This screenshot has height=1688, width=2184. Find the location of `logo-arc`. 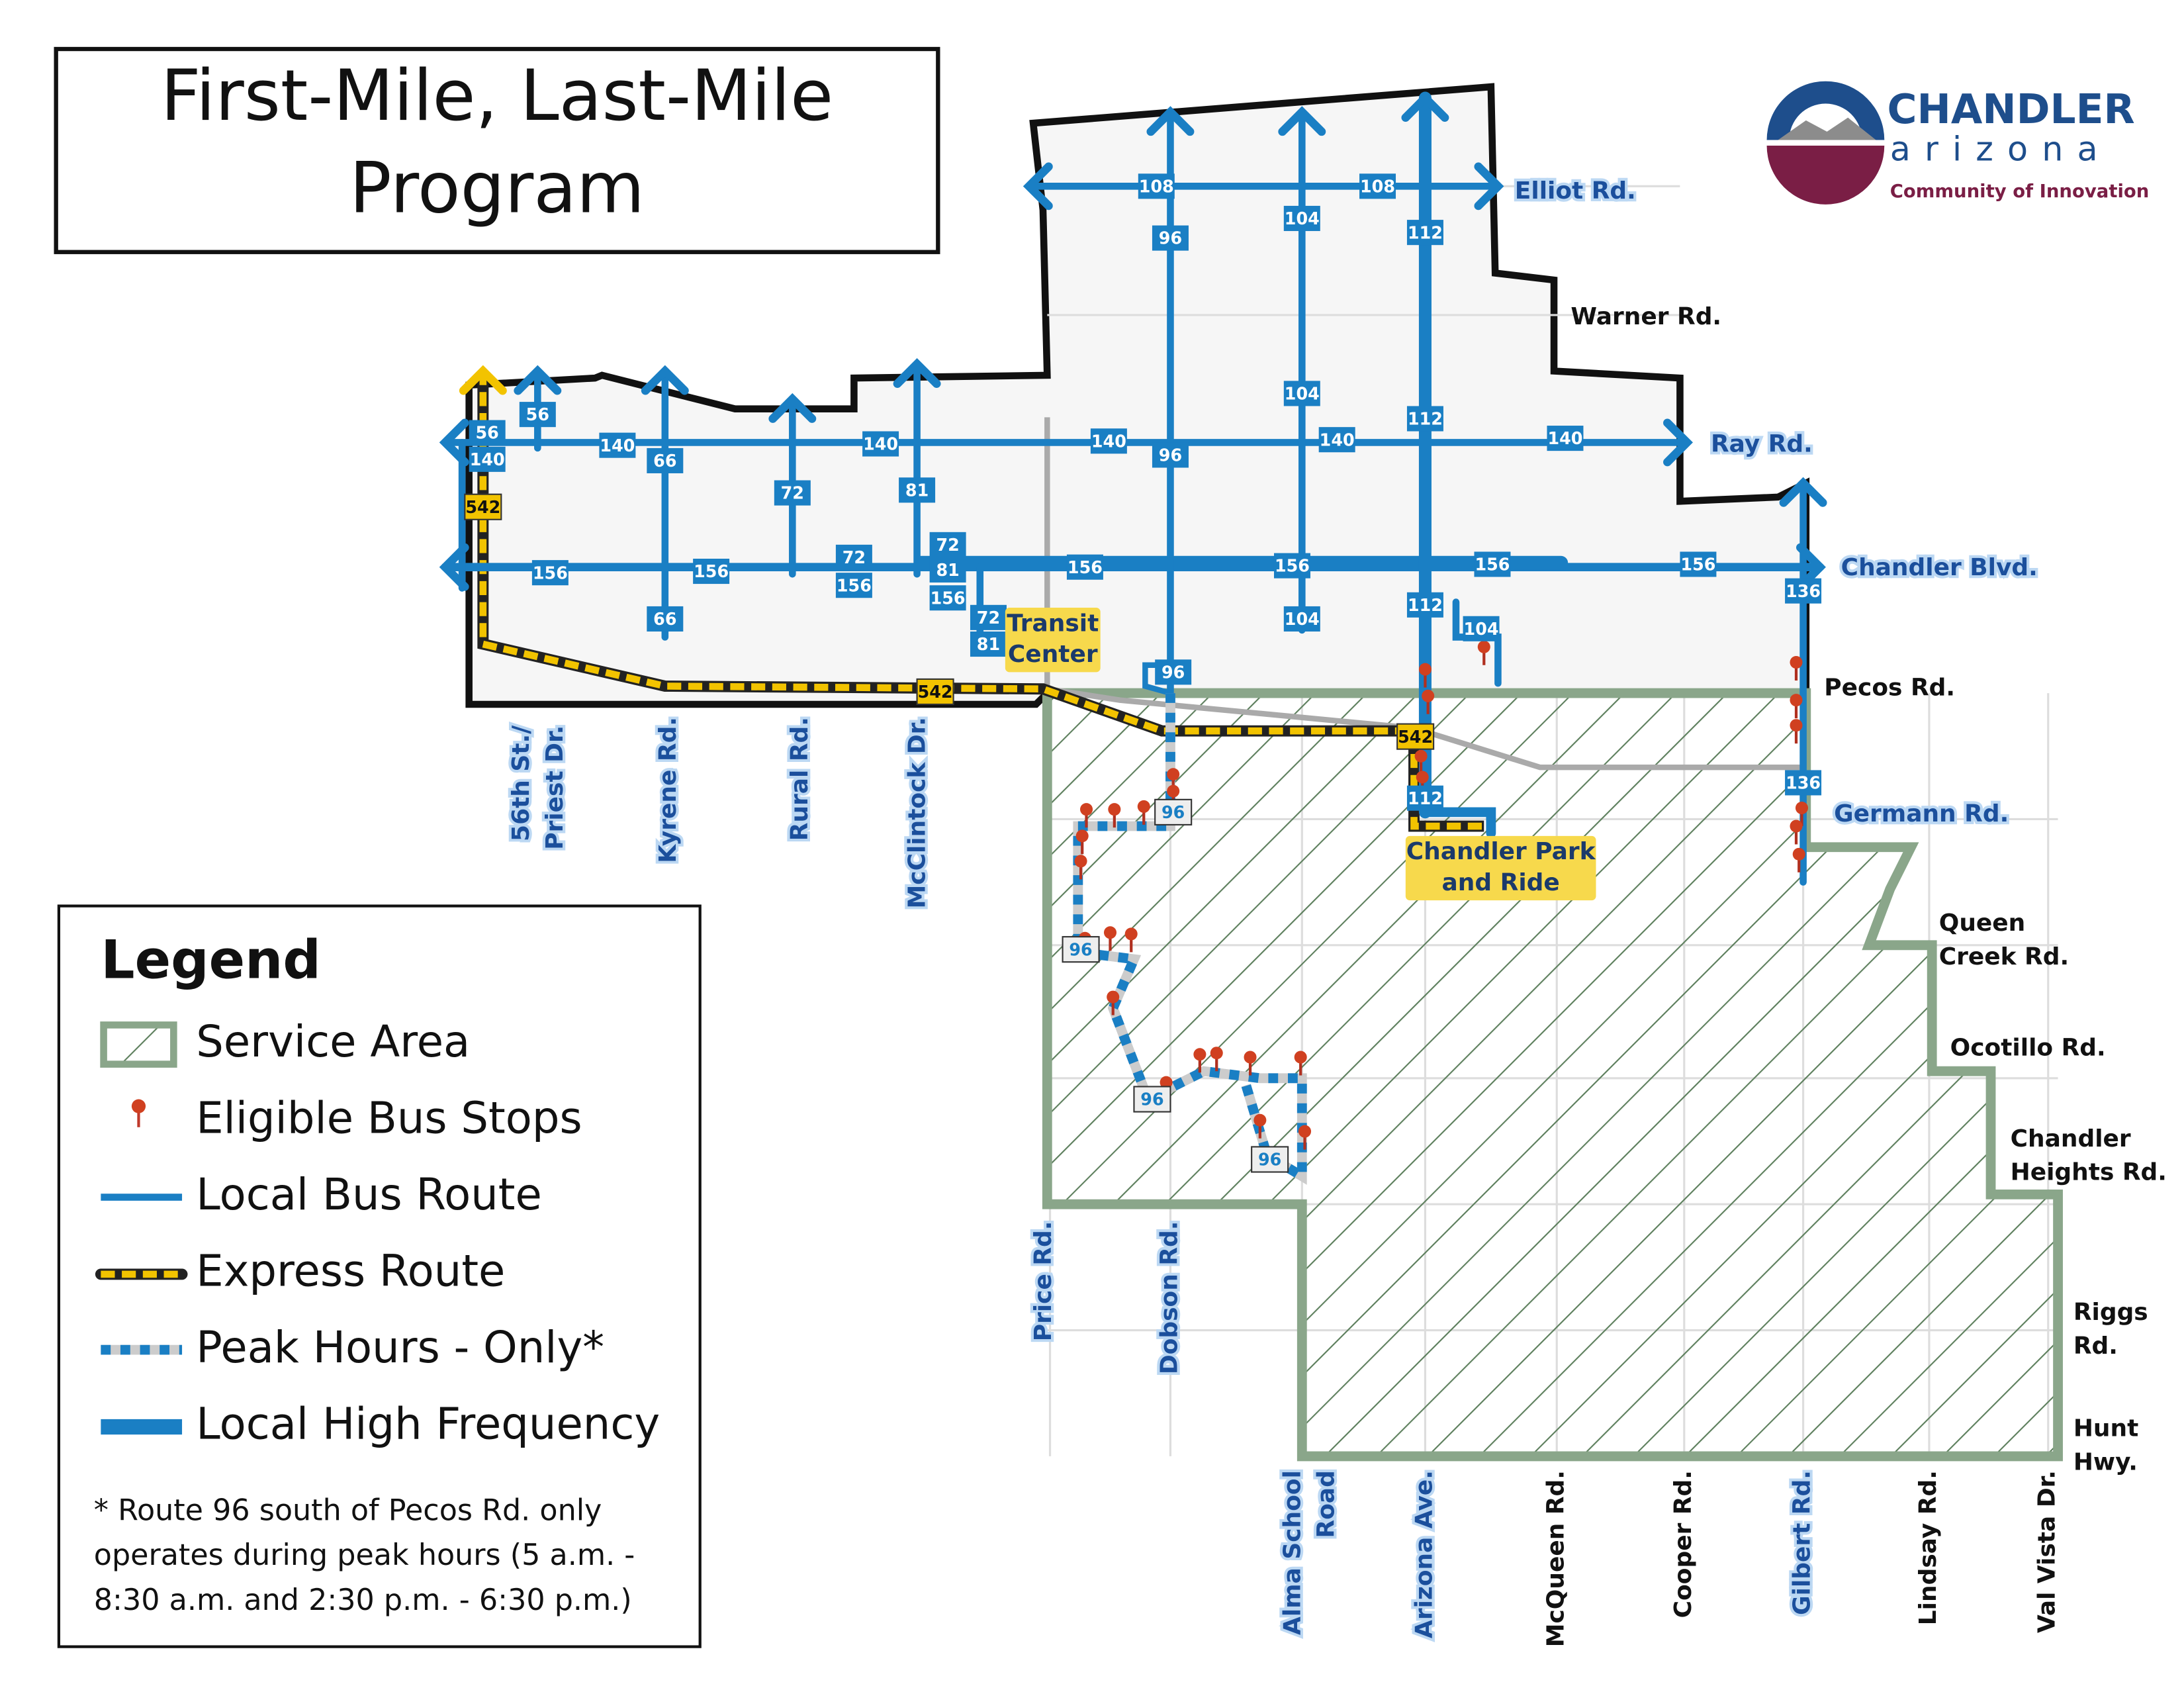

logo-arc is located at coordinates (1826, 110).